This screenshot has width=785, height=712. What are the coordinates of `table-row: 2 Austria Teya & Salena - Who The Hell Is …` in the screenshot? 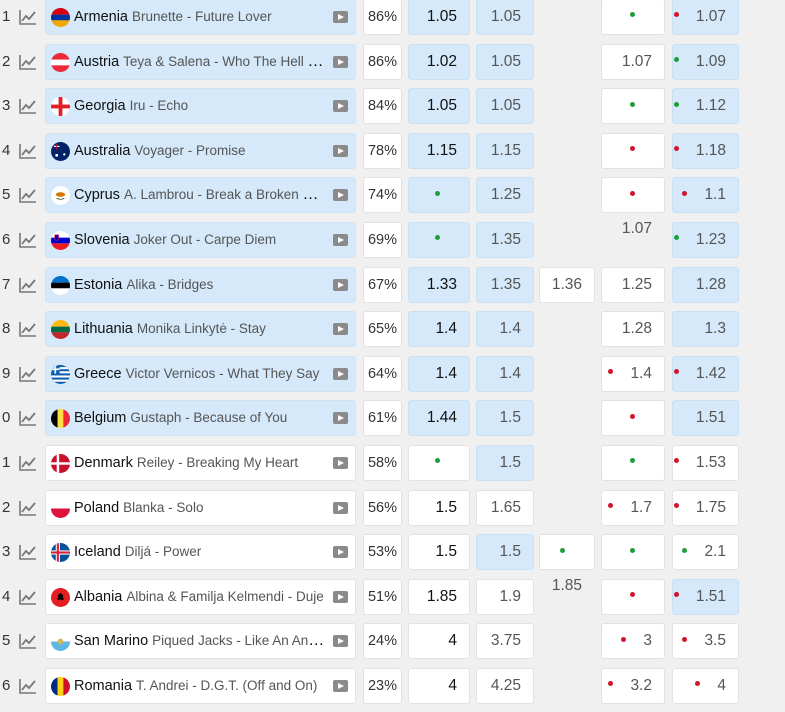 It's located at (392, 65).